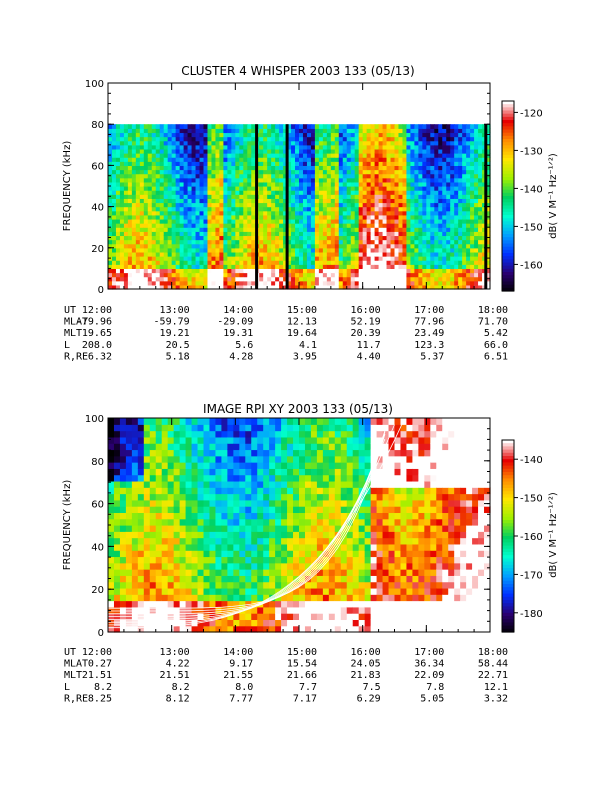  I want to click on ephemeris-value: 23.49, so click(429, 333).